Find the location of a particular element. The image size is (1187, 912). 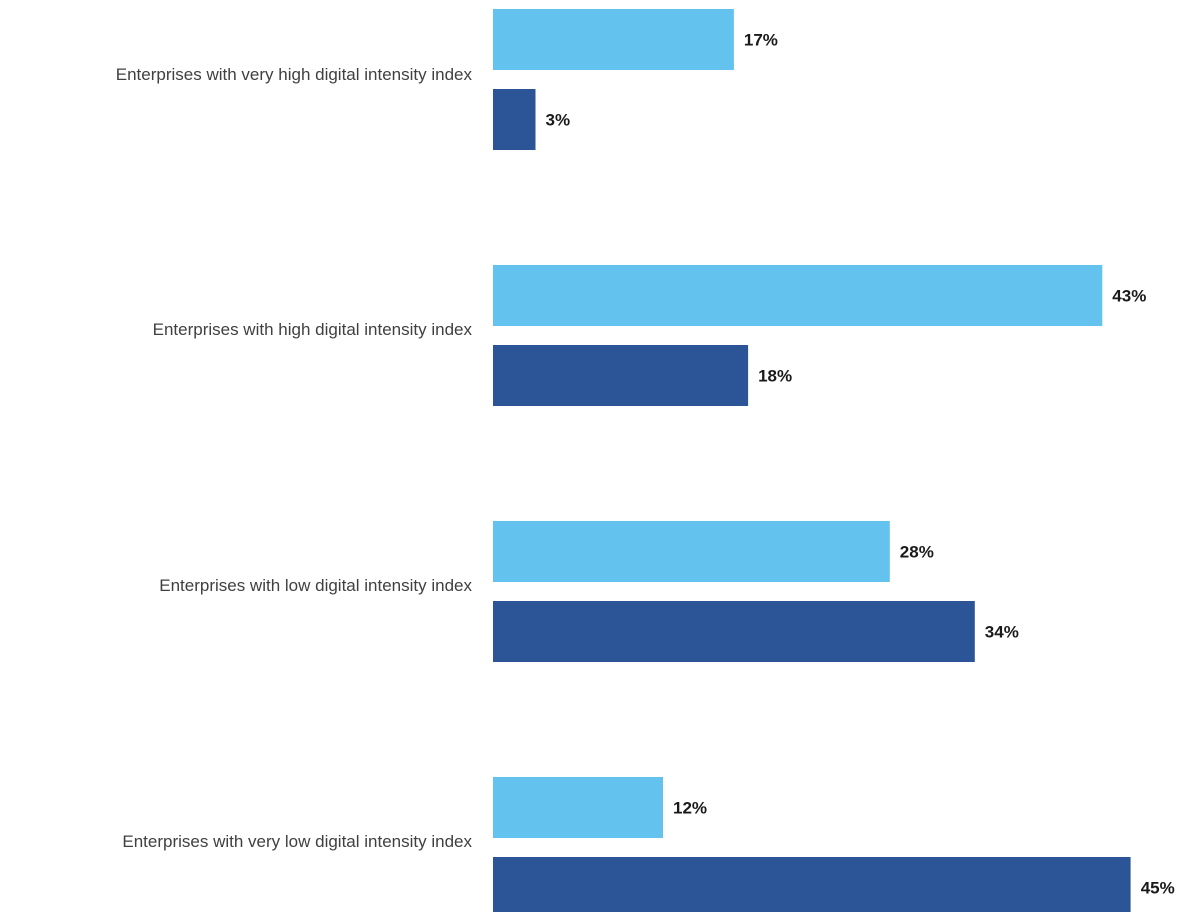

value-label: 12% is located at coordinates (690, 808).